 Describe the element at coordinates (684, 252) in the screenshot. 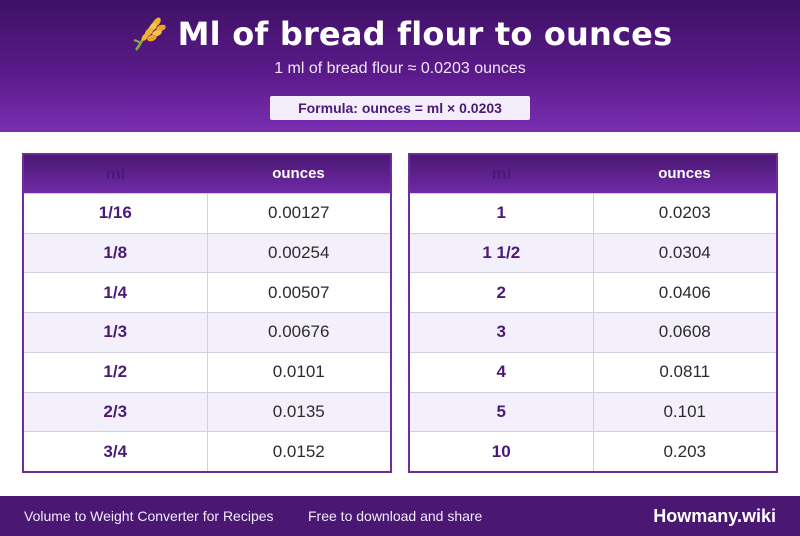

I see `ounces-cell: 0.0304` at that location.